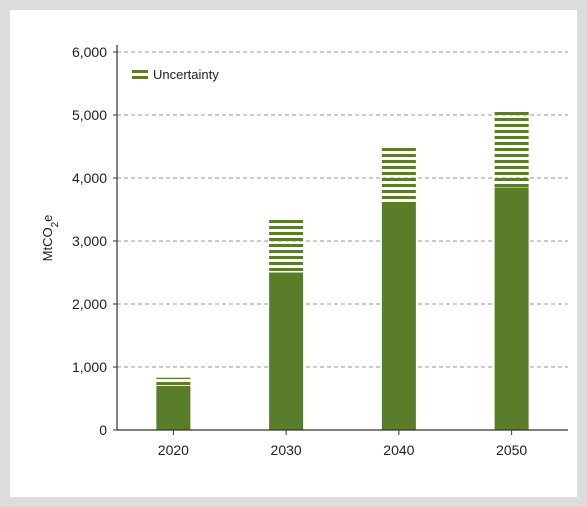 This screenshot has height=507, width=587. I want to click on y-tick-label: 4,000, so click(89, 178).